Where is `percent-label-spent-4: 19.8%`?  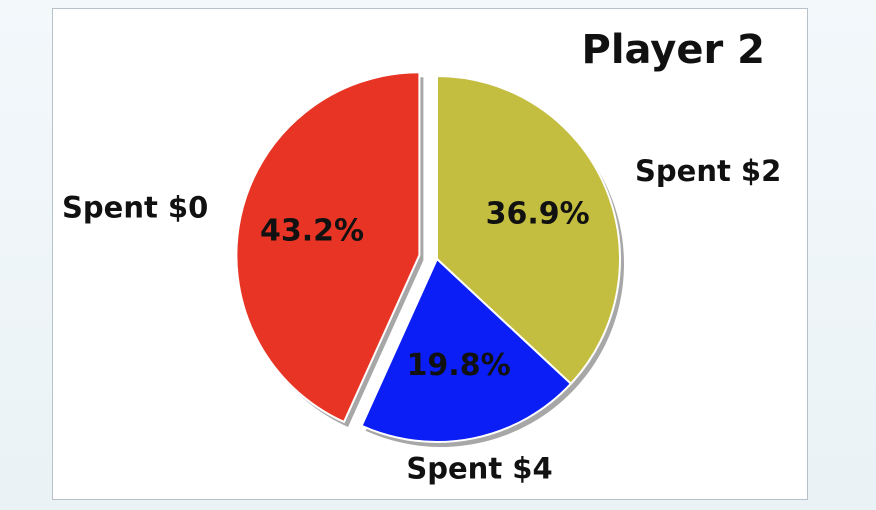 percent-label-spent-4: 19.8% is located at coordinates (459, 365).